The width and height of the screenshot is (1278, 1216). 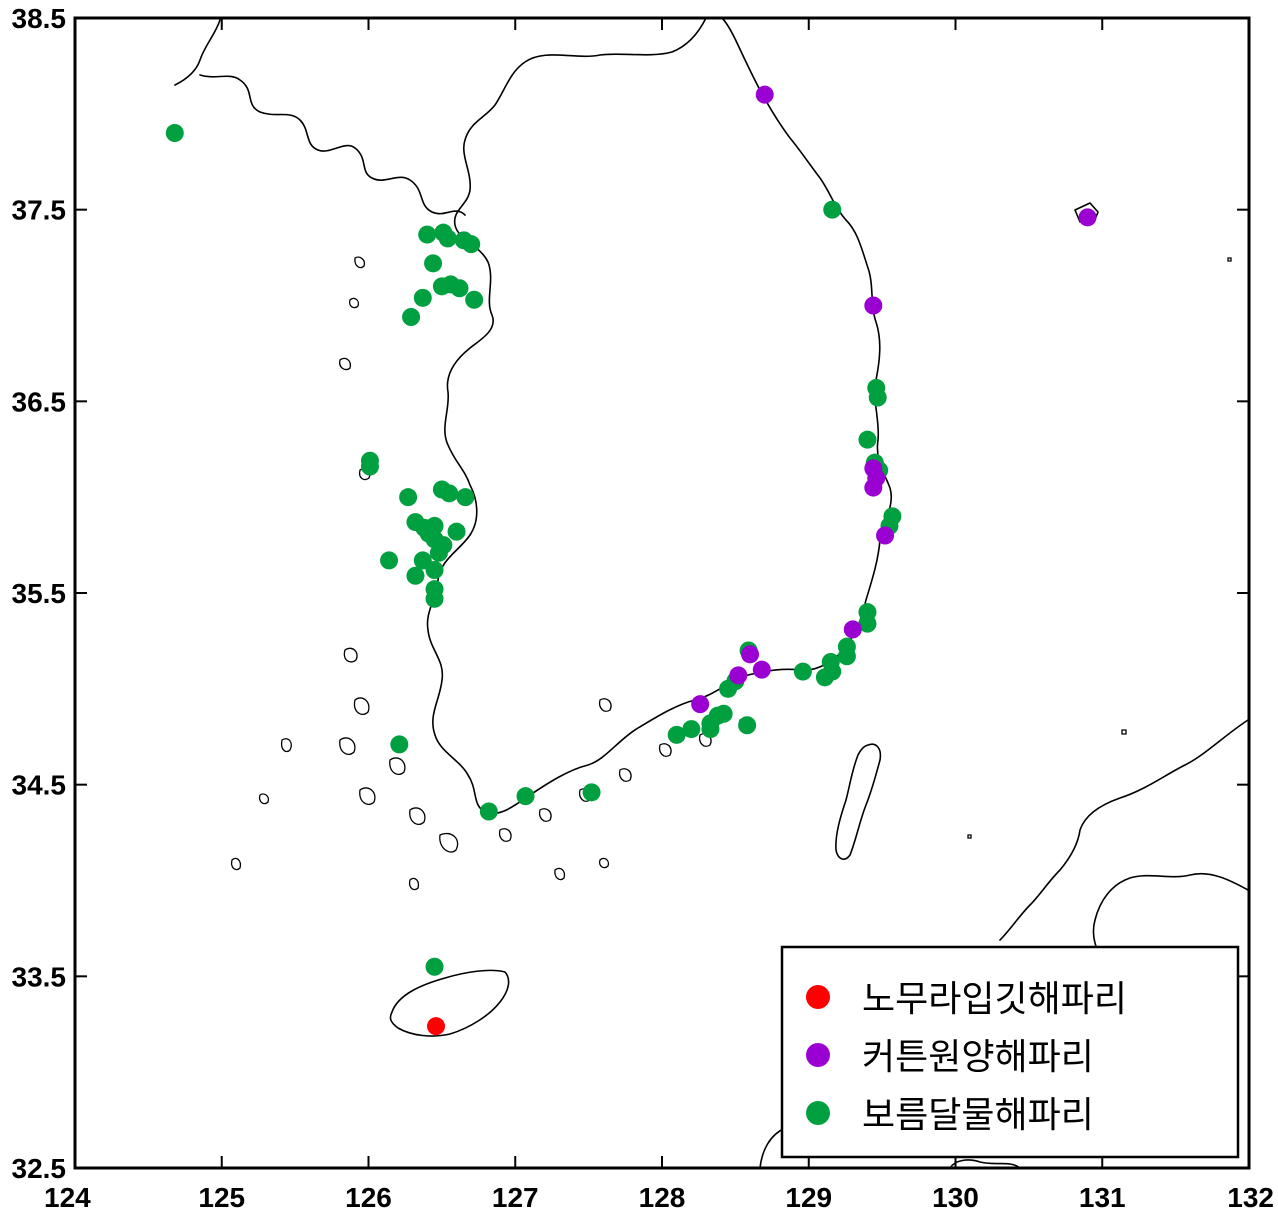 I want to click on legend-box, so click(x=1010, y=1052).